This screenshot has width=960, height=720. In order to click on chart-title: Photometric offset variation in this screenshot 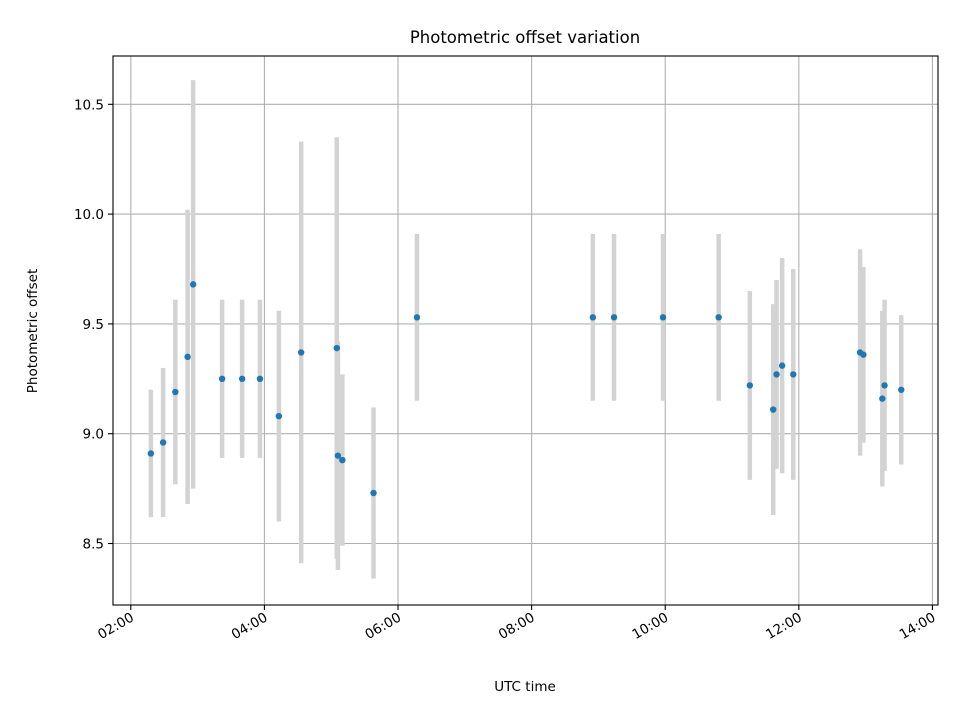, I will do `click(525, 37)`.